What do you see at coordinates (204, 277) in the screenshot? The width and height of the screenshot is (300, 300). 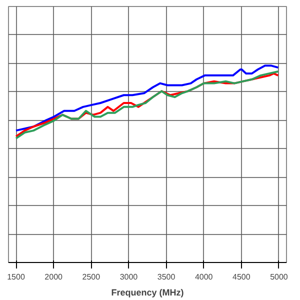 I see `x-tick-label: 4000` at bounding box center [204, 277].